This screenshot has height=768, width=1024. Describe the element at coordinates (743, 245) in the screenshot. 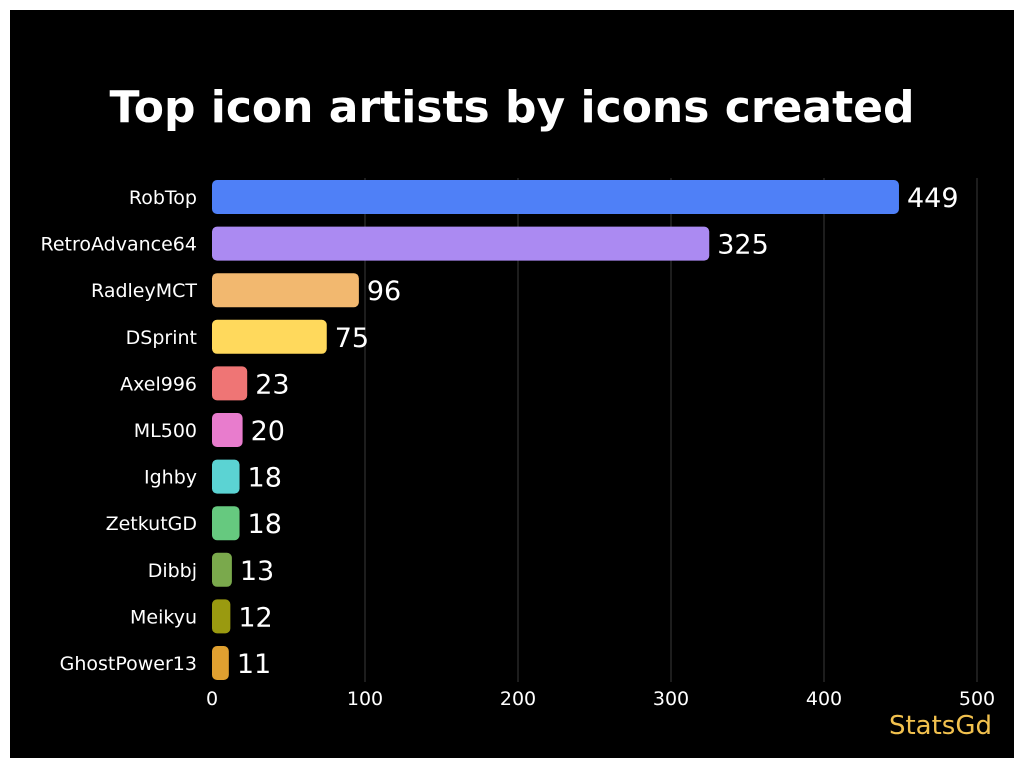

I see `value-label: 325` at that location.